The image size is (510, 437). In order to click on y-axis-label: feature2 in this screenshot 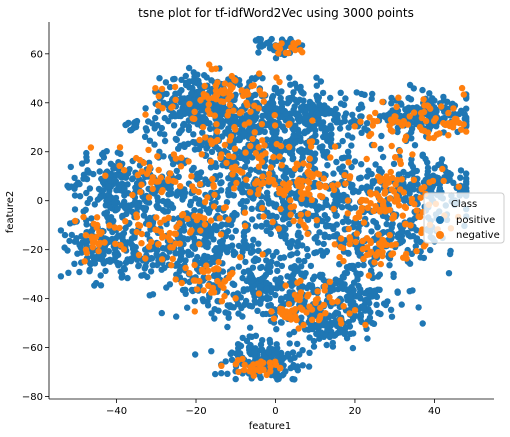, I will do `click(10, 212)`.